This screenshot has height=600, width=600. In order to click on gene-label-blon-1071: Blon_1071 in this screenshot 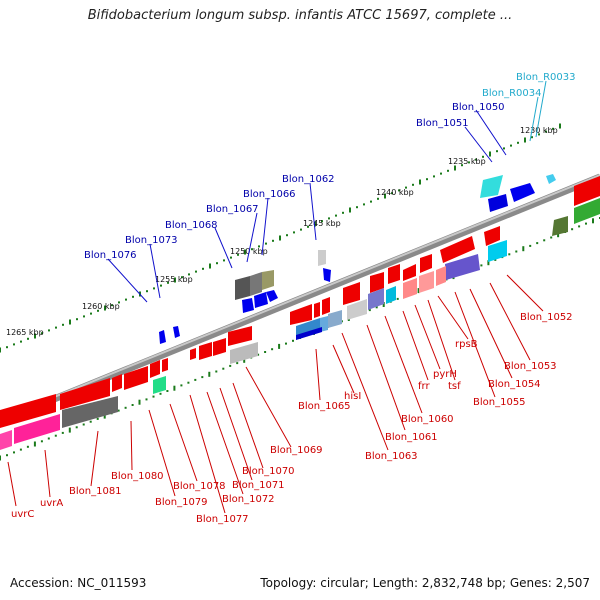, I will do `click(258, 485)`.